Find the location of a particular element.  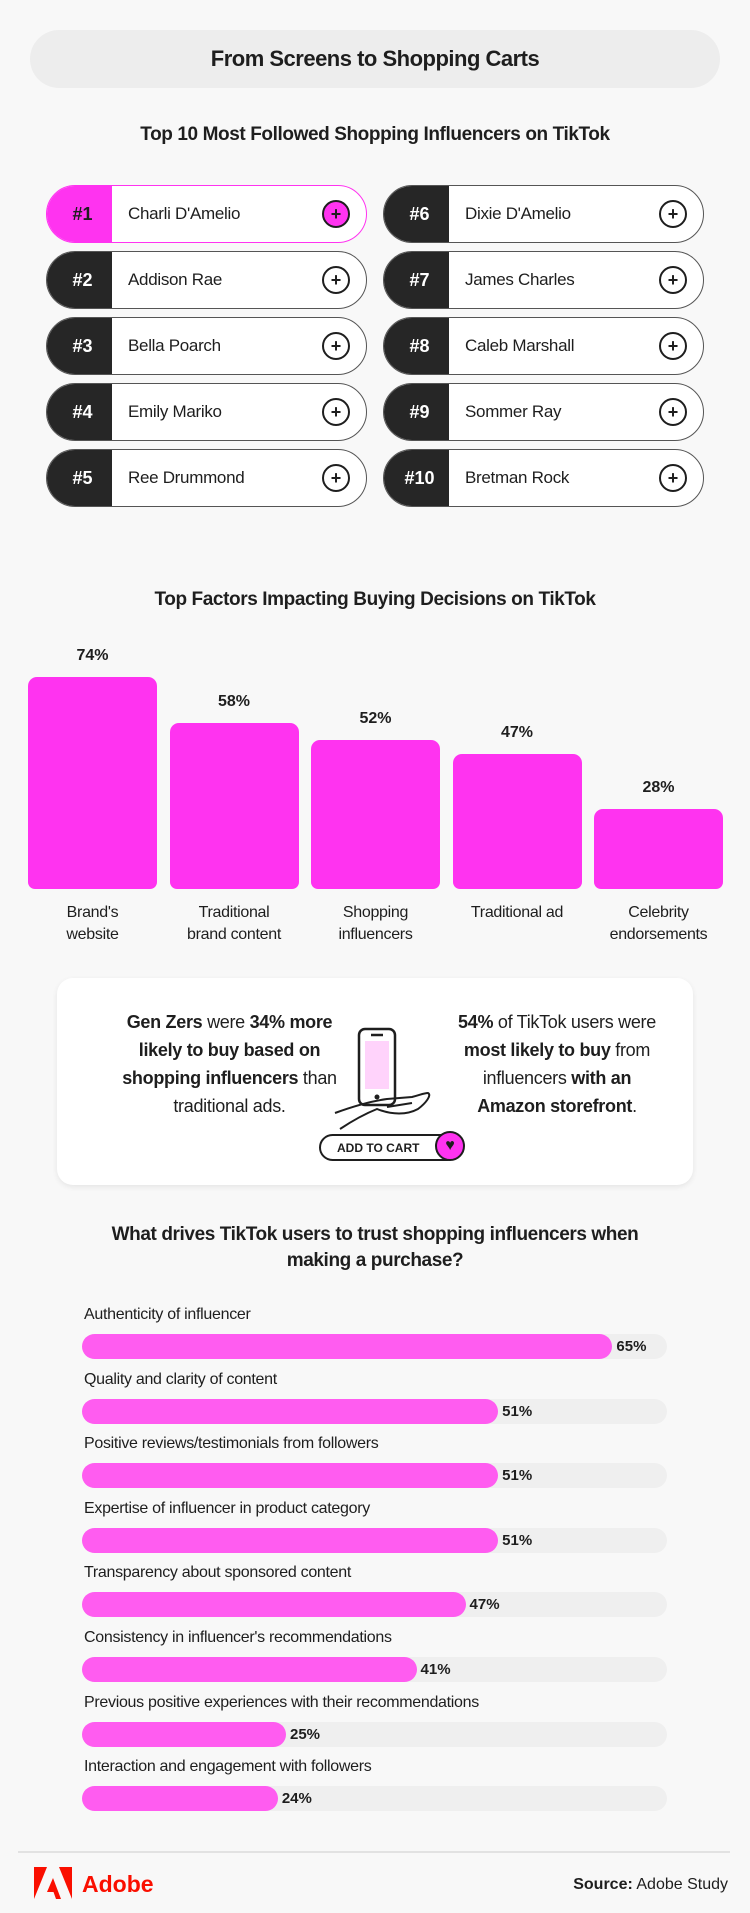

influencer-name: Caleb Marshall is located at coordinates (520, 345).